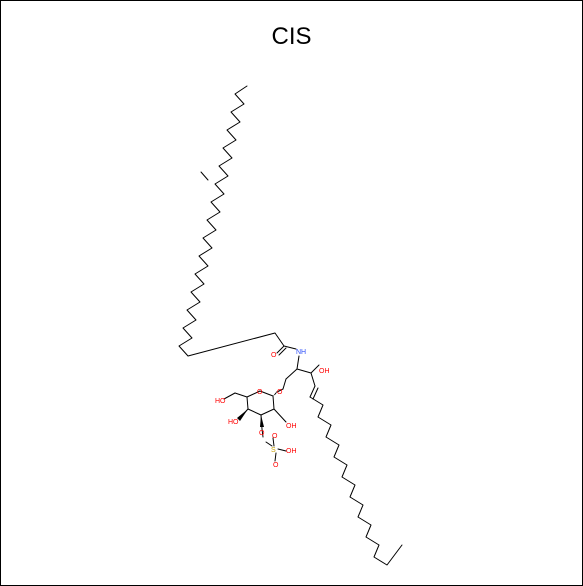 The width and height of the screenshot is (583, 586). What do you see at coordinates (262, 433) in the screenshot?
I see `c3-oxygen-label: O` at bounding box center [262, 433].